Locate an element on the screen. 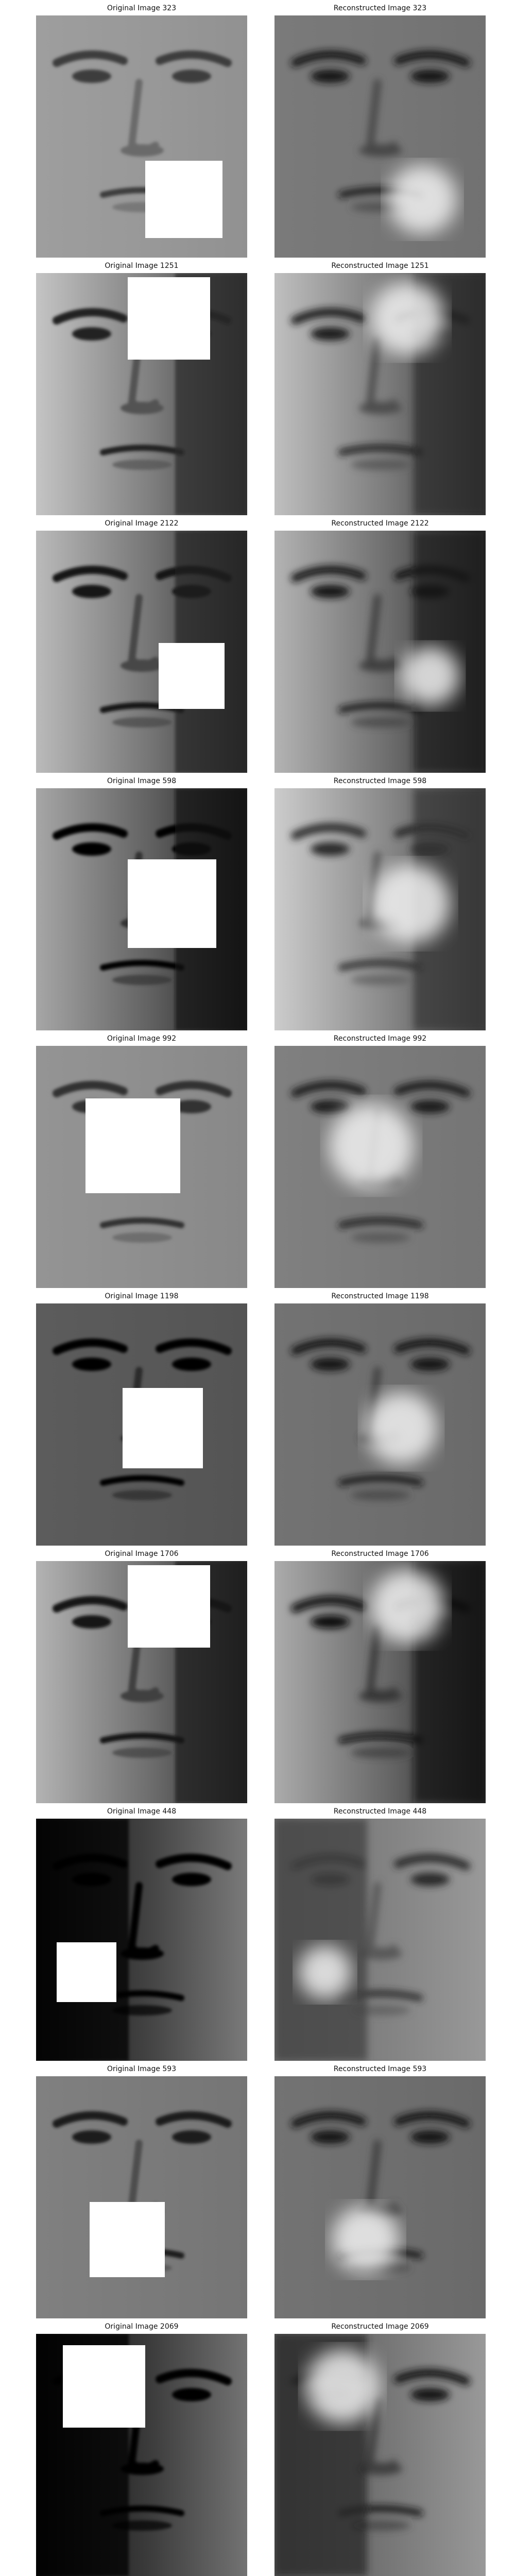  original-image-title: Original Image 1251 is located at coordinates (142, 266).